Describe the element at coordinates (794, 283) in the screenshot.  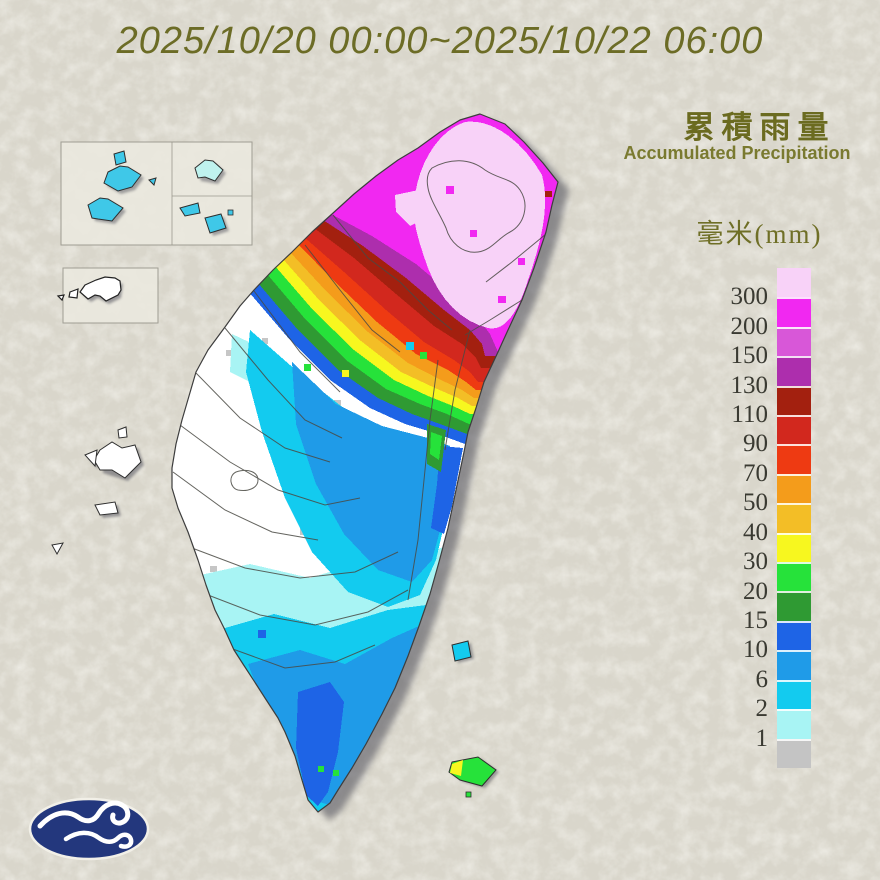
I see `legend-color-band-max` at that location.